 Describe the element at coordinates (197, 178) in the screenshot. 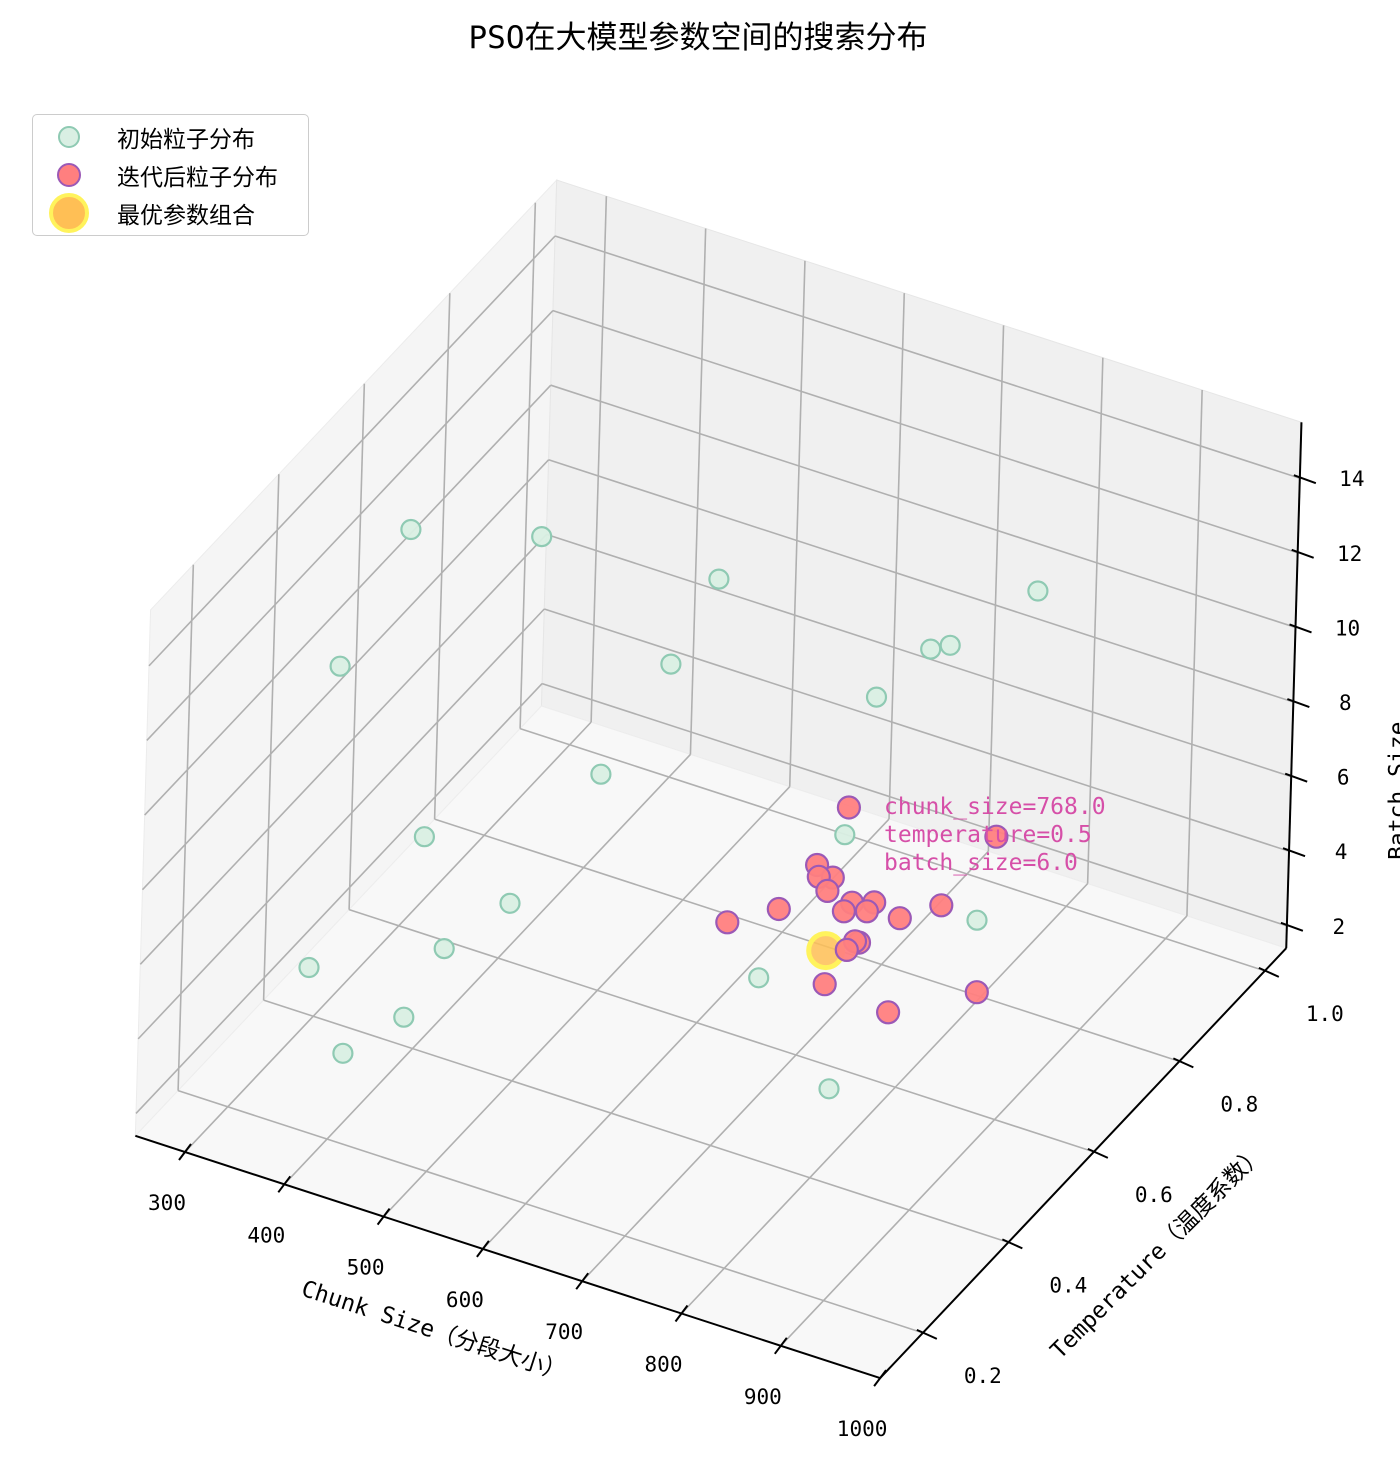

I see `legend-label: 迭代后粒子分布` at that location.